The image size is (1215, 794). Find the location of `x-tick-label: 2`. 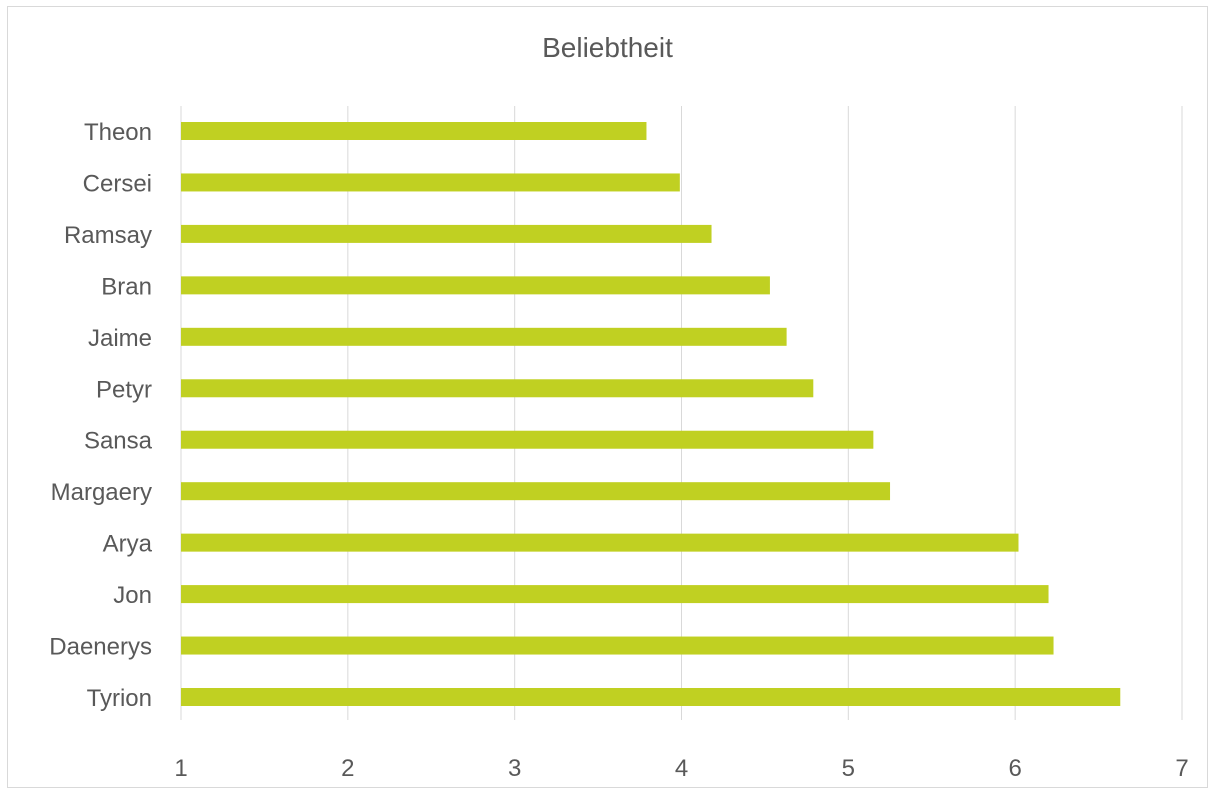

x-tick-label: 2 is located at coordinates (347, 768).